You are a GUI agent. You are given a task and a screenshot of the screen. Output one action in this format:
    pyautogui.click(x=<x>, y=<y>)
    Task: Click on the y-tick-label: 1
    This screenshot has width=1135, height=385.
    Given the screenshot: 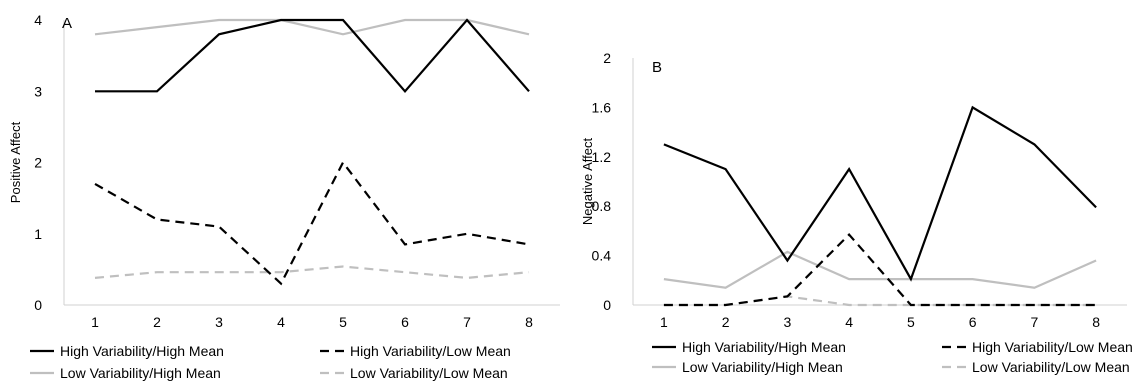 What is the action you would take?
    pyautogui.click(x=38, y=234)
    